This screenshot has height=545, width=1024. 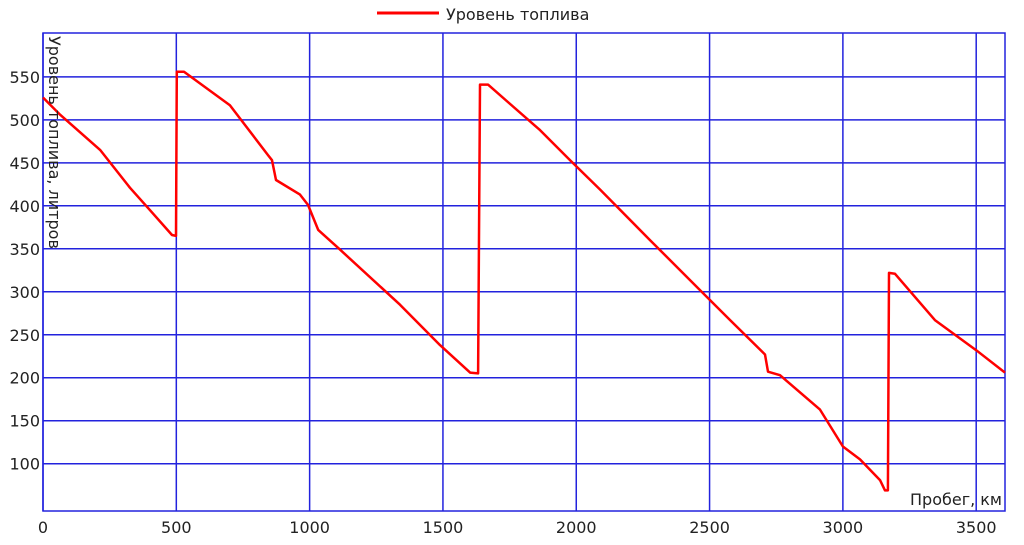 I want to click on x-tick-label: 0, so click(x=43, y=527).